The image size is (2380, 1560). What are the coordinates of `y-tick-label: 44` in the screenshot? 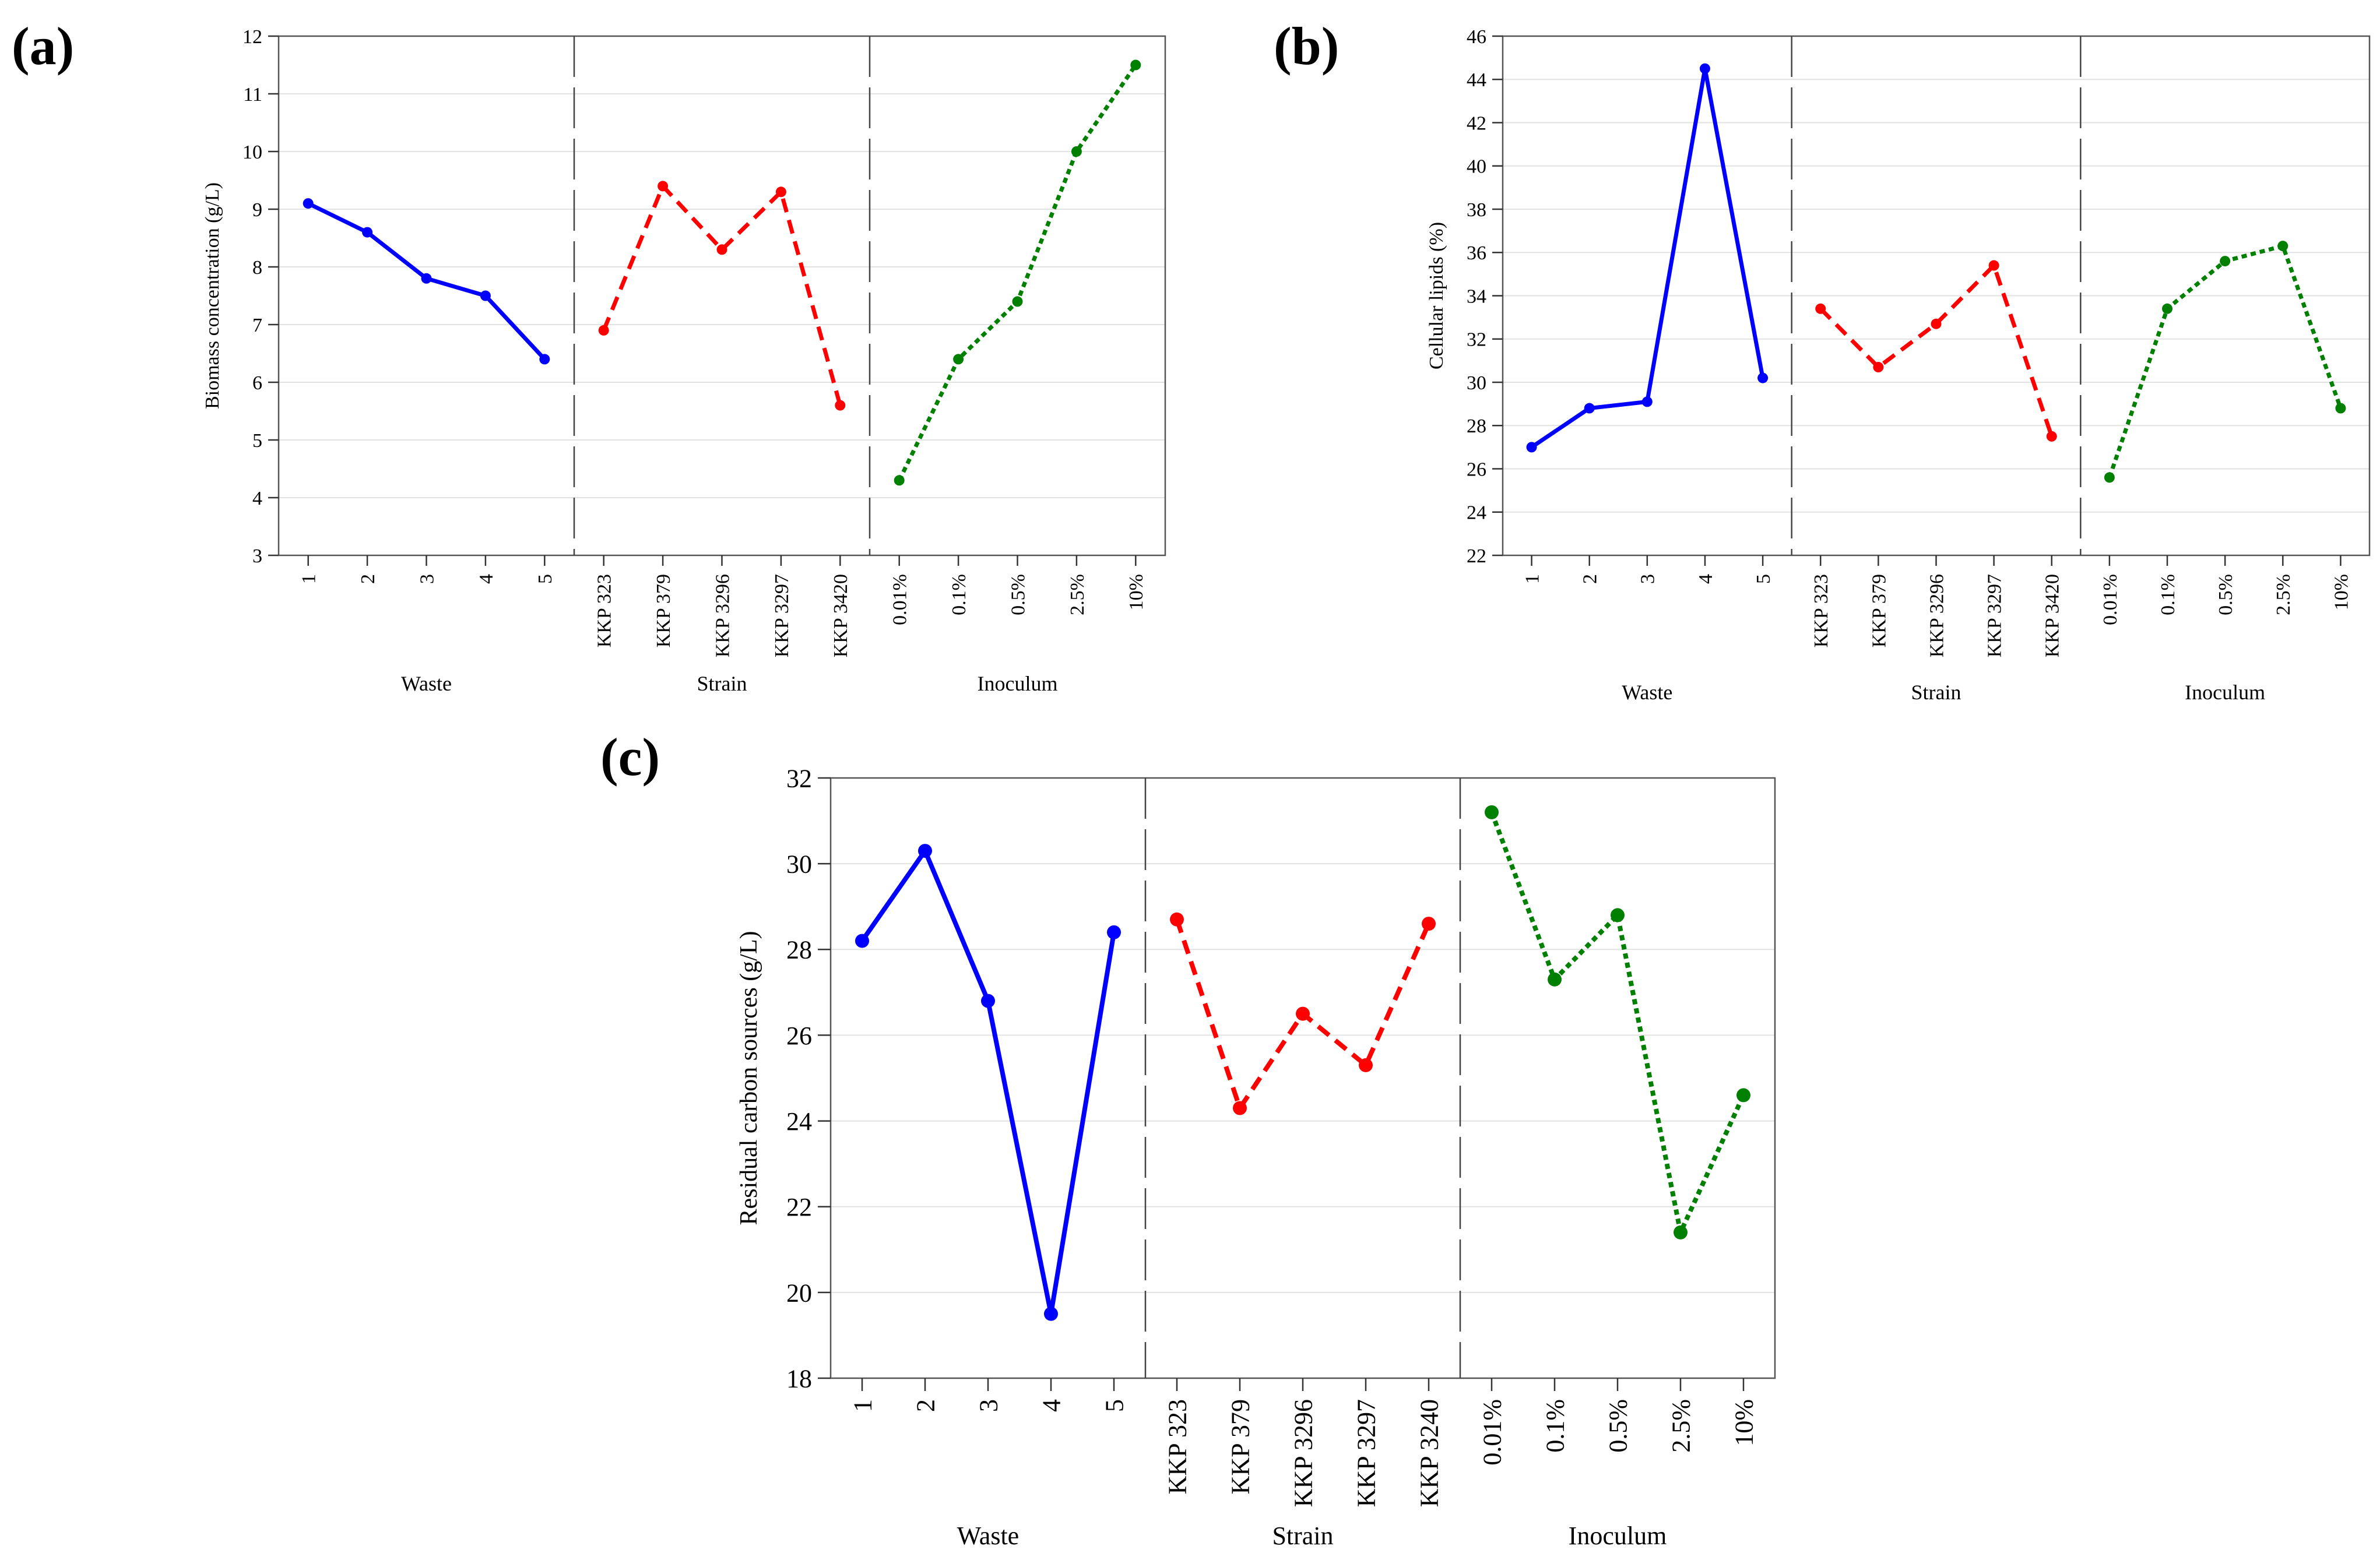 It's located at (1476, 80).